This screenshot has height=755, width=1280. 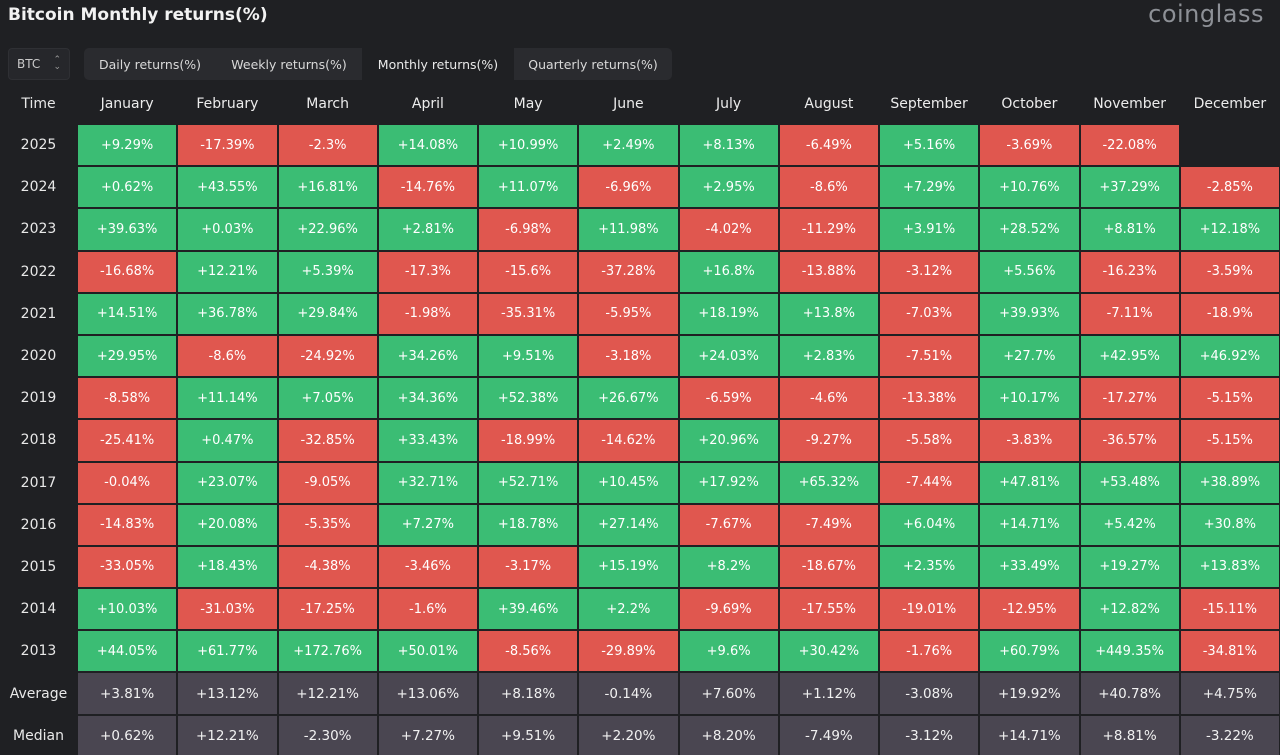 What do you see at coordinates (628, 524) in the screenshot?
I see `return-cell: +27.14%` at bounding box center [628, 524].